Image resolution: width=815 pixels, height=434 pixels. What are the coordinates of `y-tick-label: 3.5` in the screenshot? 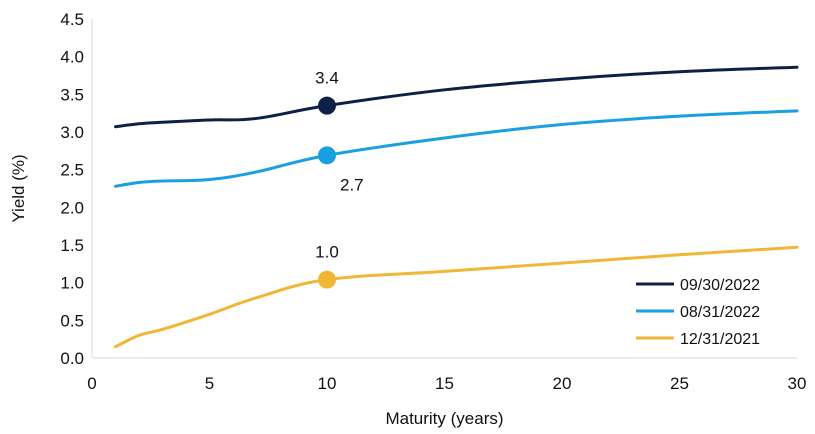 It's located at (72, 94).